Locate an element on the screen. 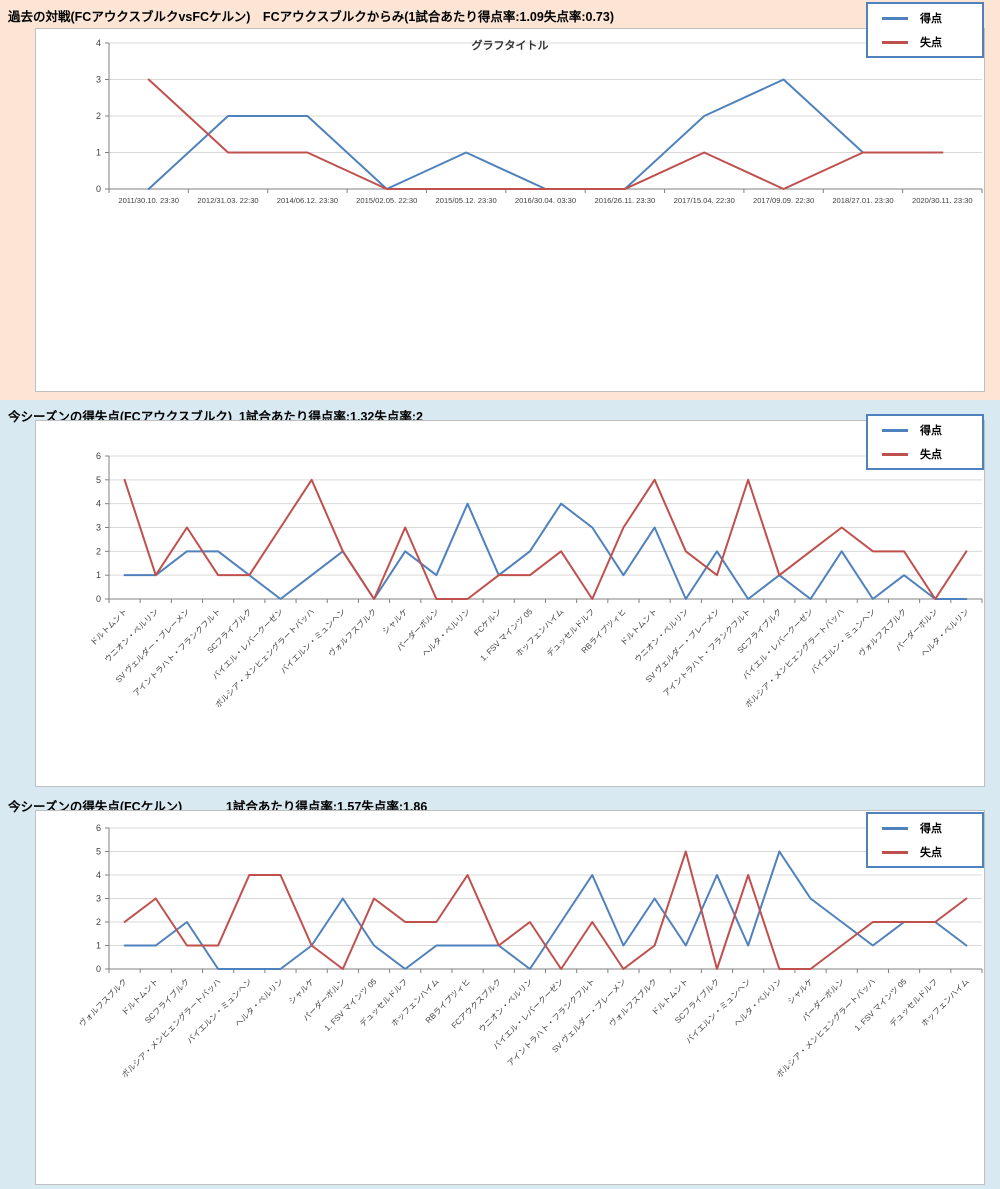  x-tick-label: 2017/09.09. 22:30 is located at coordinates (783, 200).